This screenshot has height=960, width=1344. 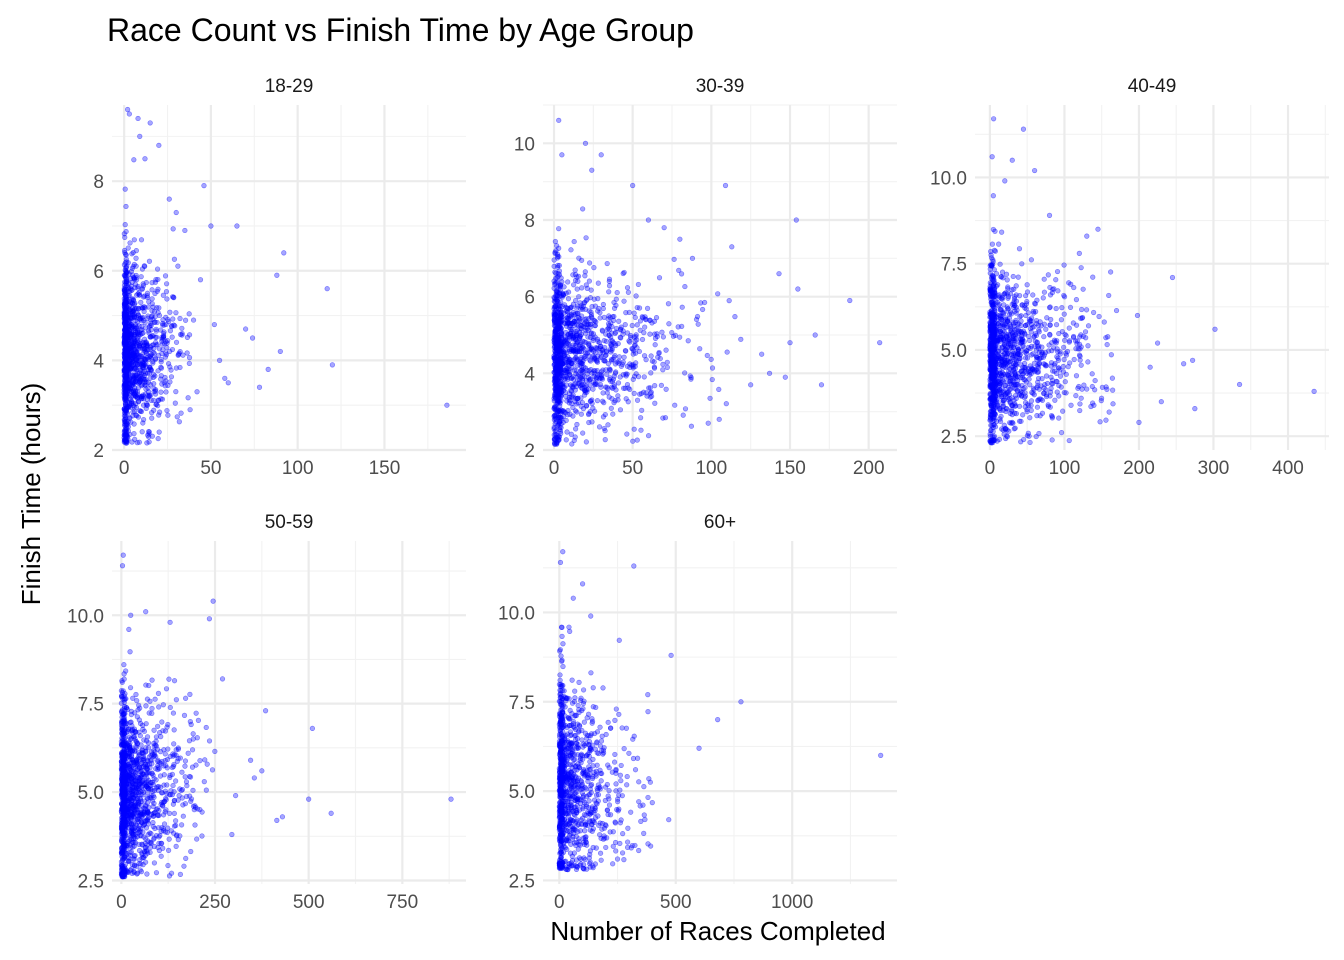 I want to click on chart-title: Race Count vs Finish Time by Age Group, so click(x=400, y=30).